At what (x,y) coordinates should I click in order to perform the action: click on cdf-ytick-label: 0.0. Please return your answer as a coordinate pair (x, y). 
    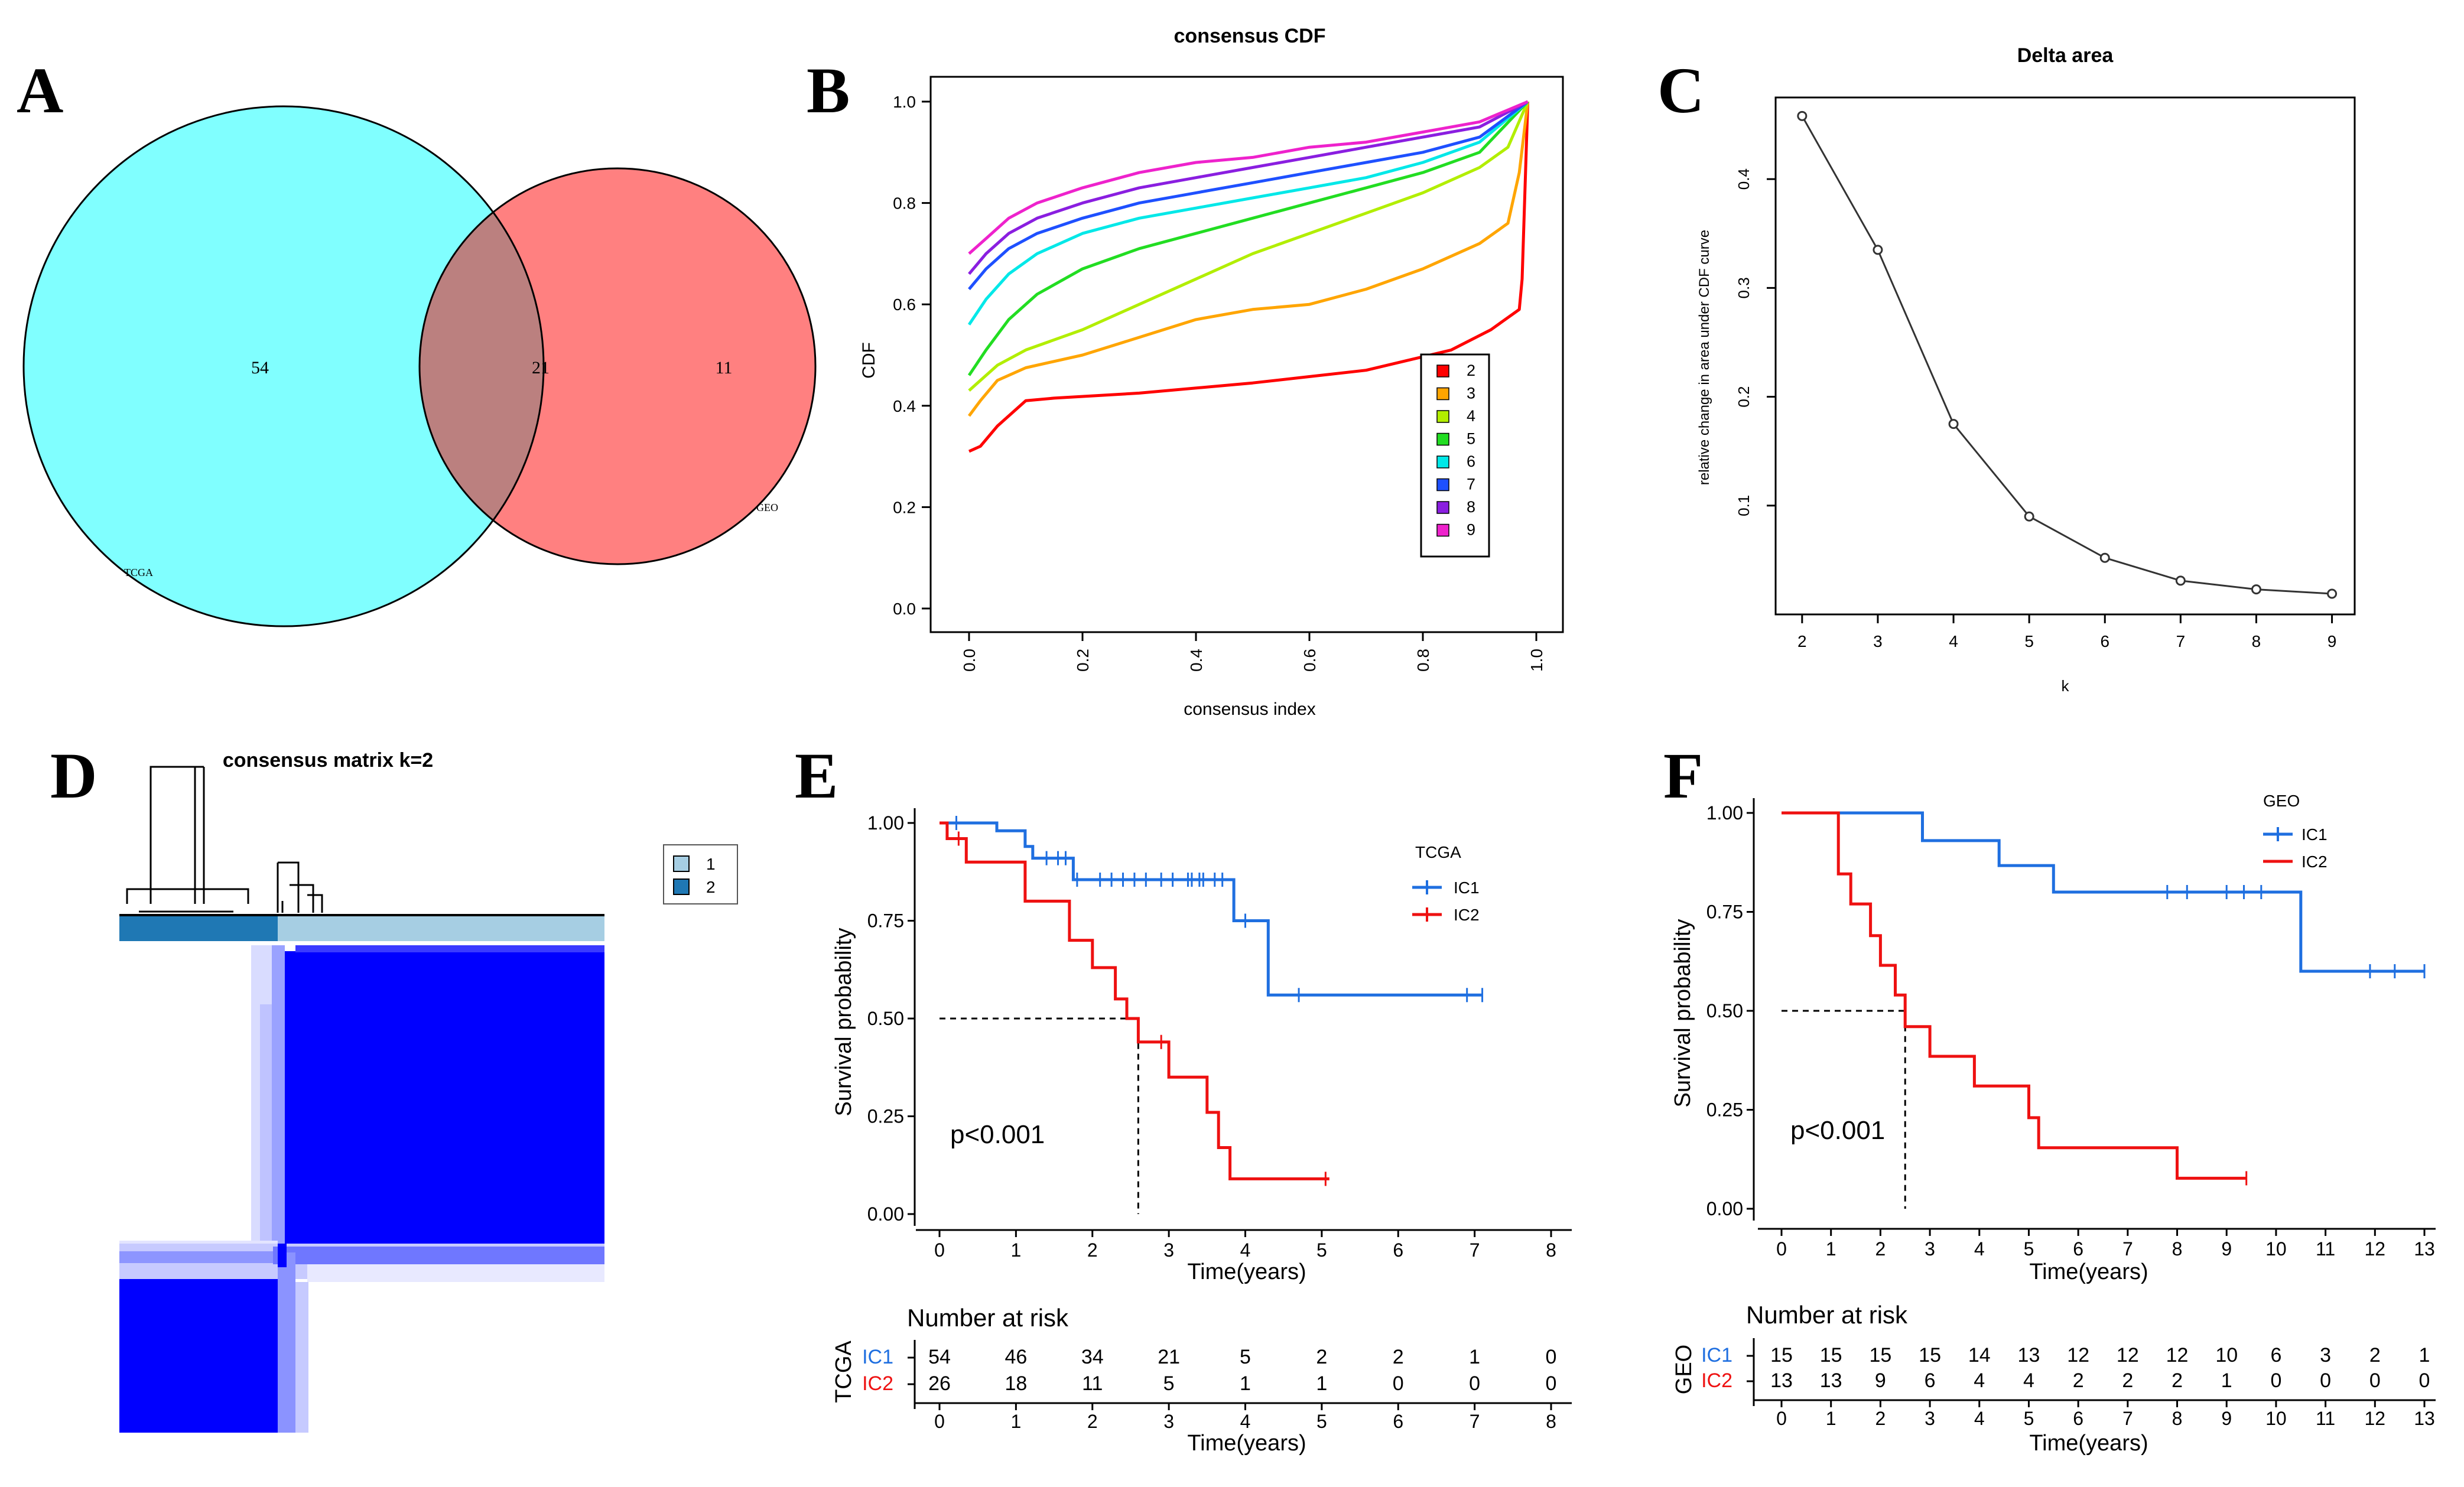
    Looking at the image, I should click on (904, 609).